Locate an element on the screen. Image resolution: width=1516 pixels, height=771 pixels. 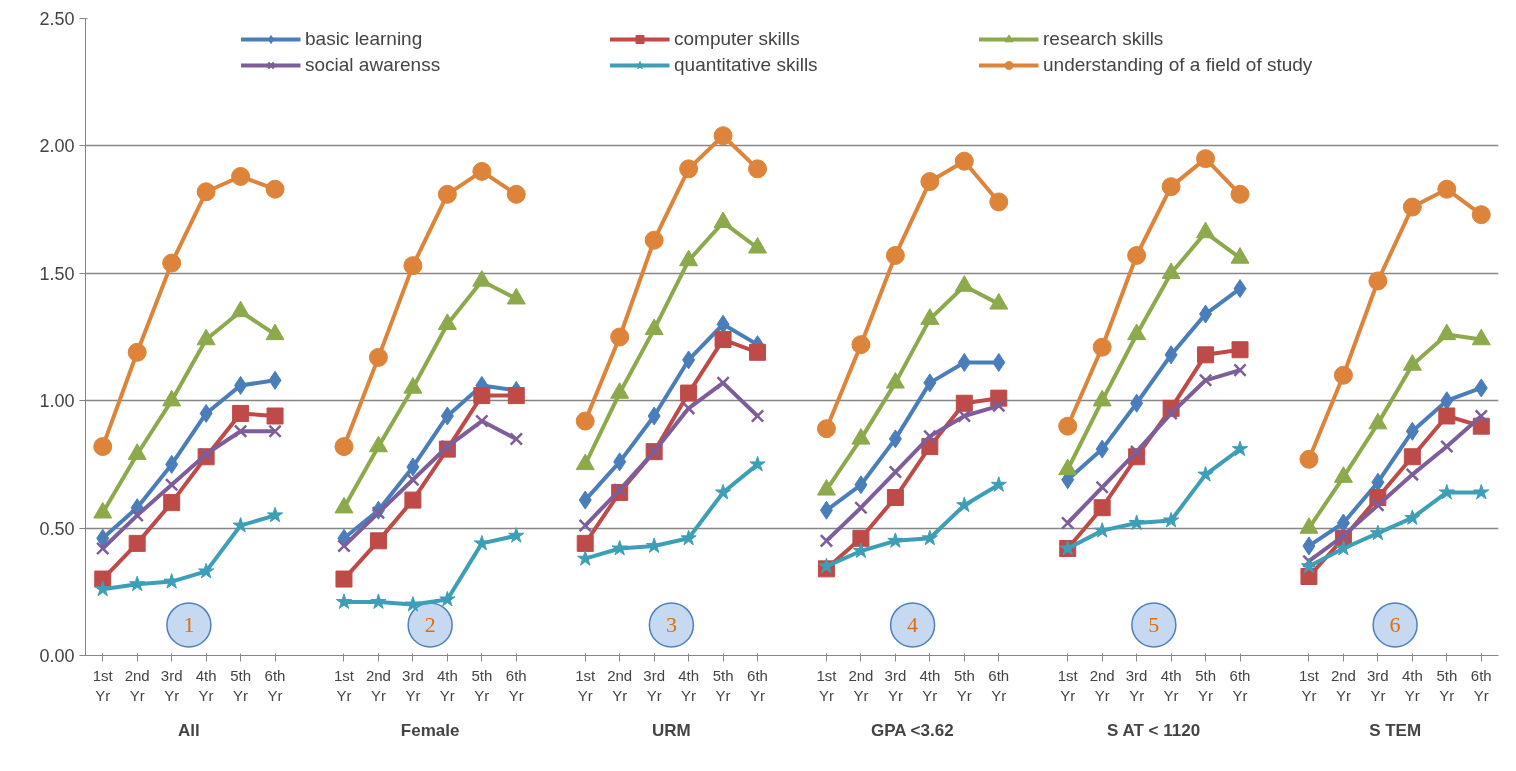
text: GPA <3.62 is located at coordinates (912, 730).